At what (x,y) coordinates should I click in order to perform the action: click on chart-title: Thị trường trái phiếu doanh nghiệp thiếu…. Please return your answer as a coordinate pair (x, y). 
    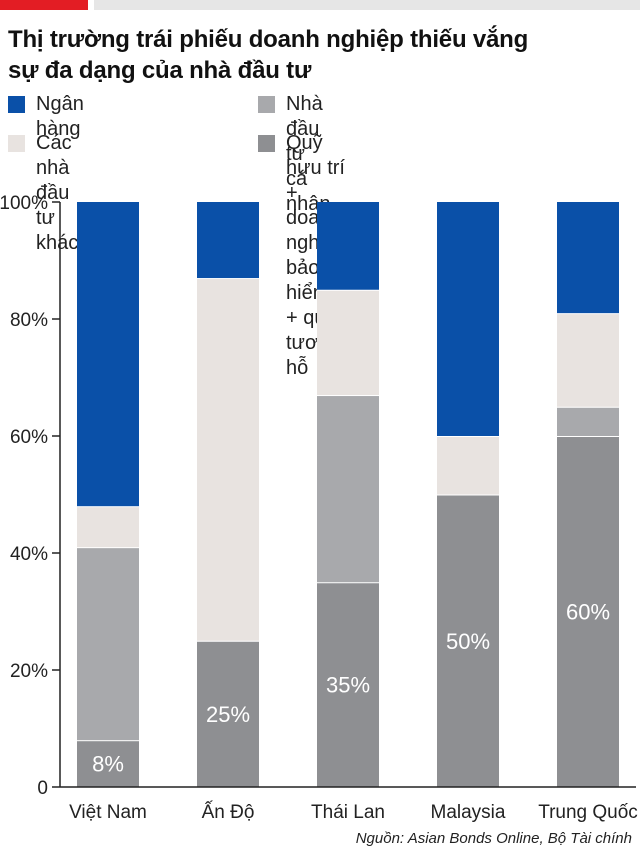
    Looking at the image, I should click on (320, 55).